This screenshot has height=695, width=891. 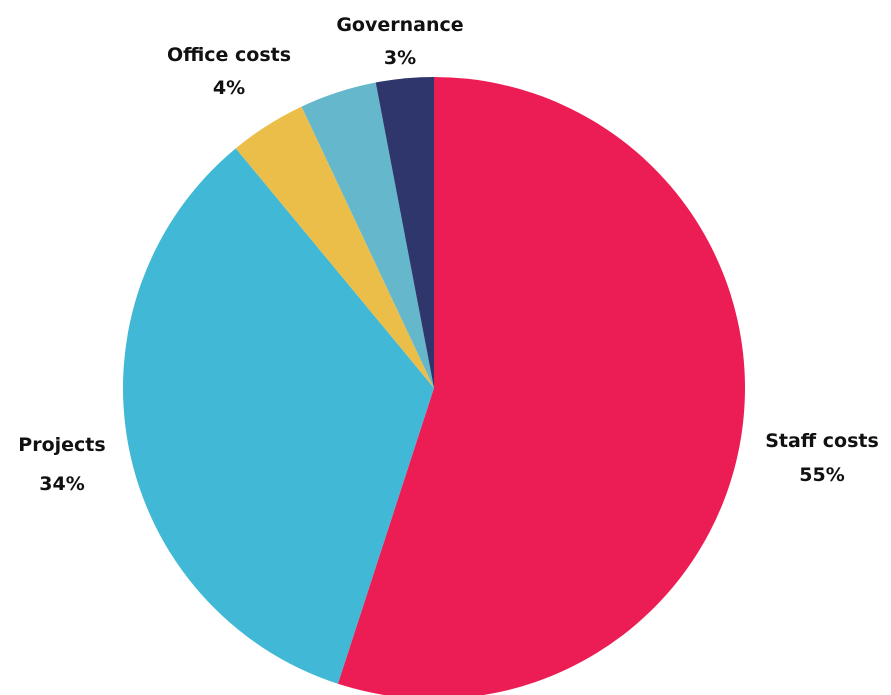 I want to click on label-governance-value: 3%, so click(x=400, y=58).